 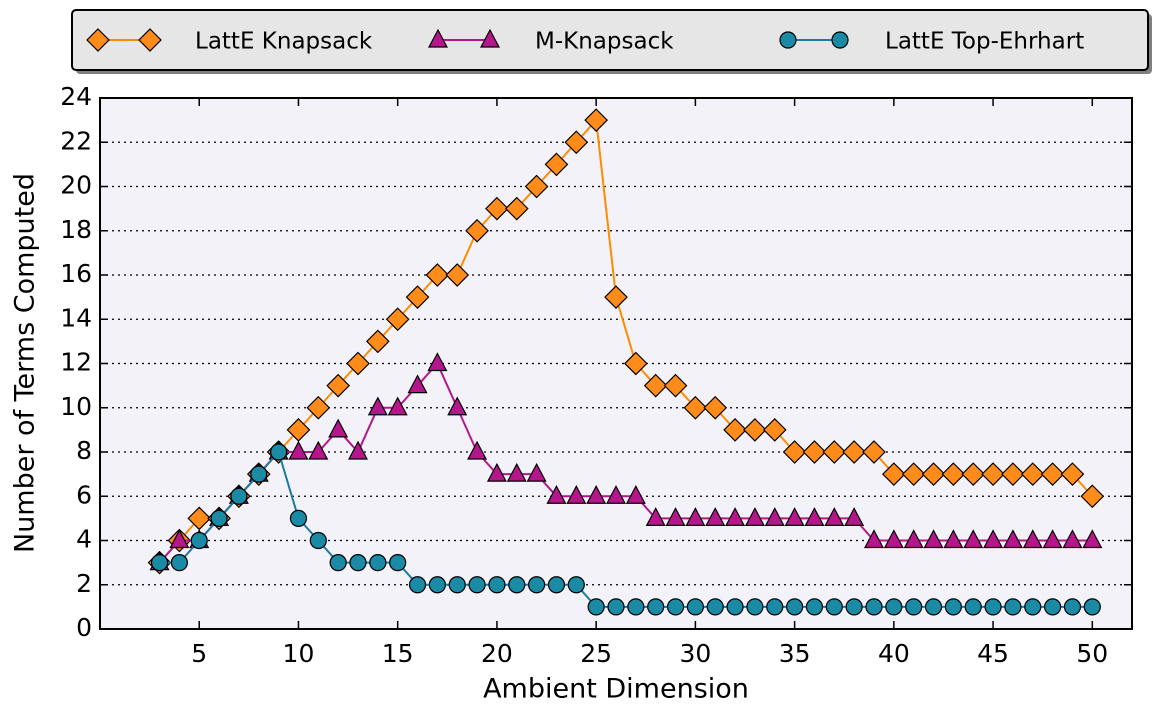 What do you see at coordinates (76, 273) in the screenshot?
I see `y-tick-label: 16` at bounding box center [76, 273].